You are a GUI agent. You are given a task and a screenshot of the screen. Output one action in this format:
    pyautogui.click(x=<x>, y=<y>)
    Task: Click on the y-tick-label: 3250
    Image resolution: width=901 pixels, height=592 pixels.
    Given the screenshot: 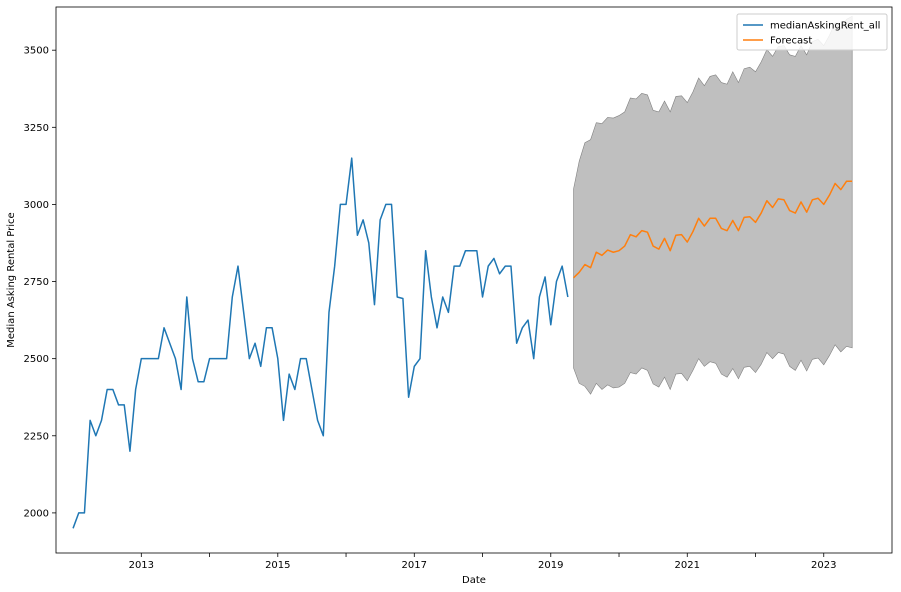 What is the action you would take?
    pyautogui.click(x=36, y=128)
    